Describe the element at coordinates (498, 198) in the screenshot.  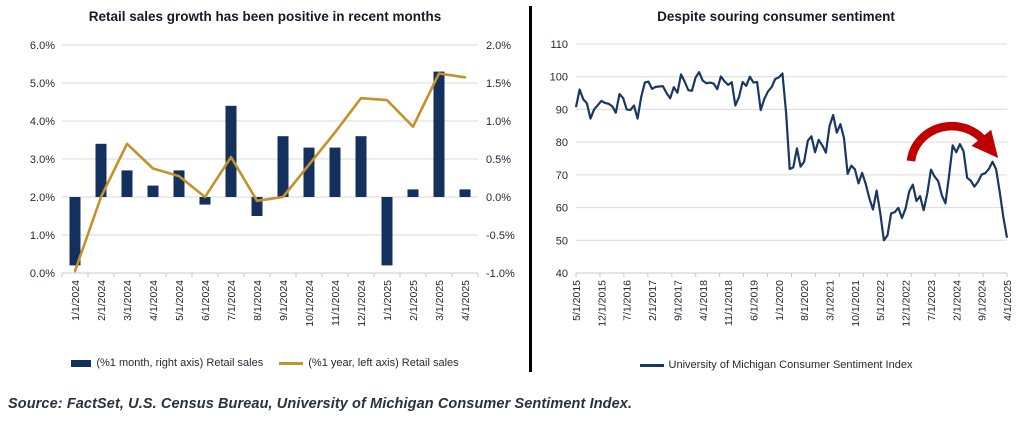
I see `right-axis-tick-label: 0.0%` at that location.